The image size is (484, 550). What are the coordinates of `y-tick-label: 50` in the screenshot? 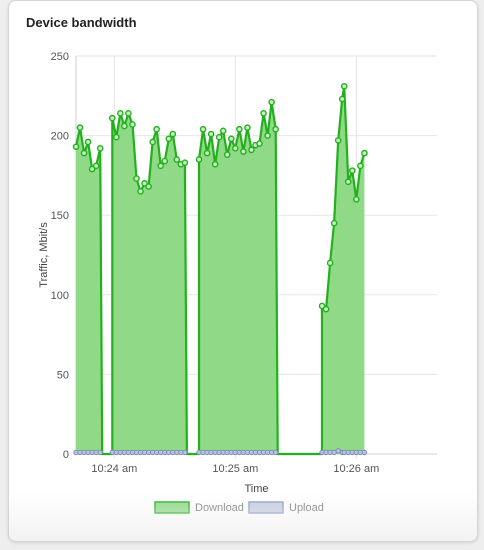 It's located at (63, 375).